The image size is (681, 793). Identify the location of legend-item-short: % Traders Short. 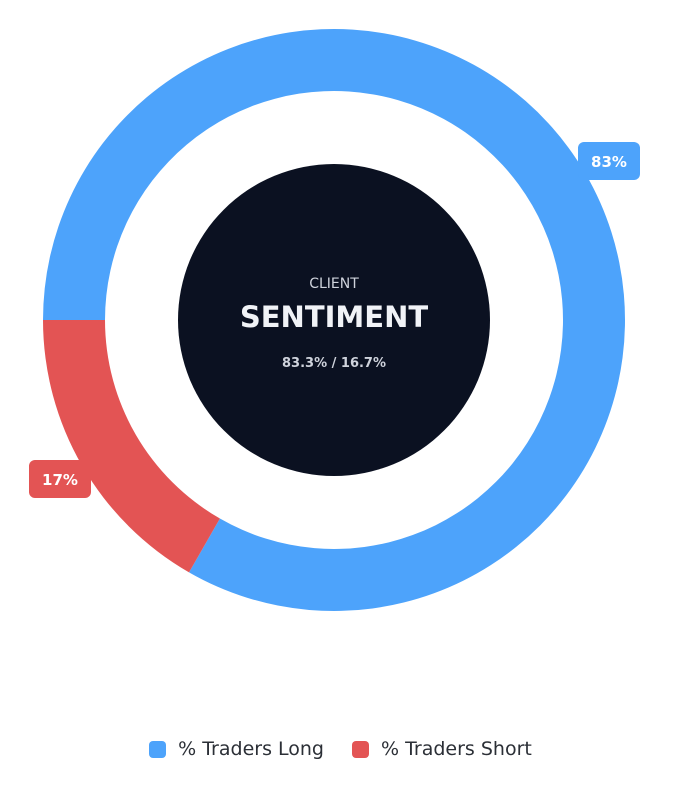
(441, 749).